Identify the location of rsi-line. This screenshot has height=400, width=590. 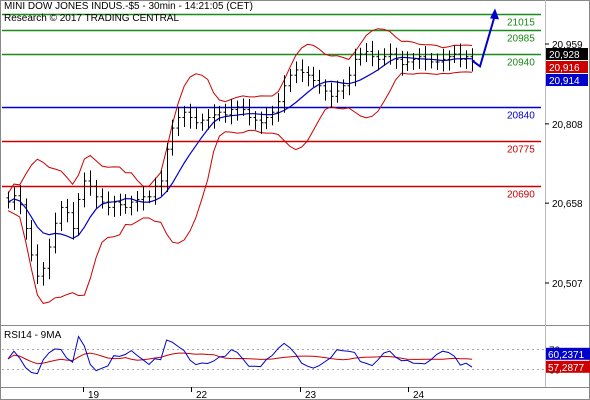
(240, 355).